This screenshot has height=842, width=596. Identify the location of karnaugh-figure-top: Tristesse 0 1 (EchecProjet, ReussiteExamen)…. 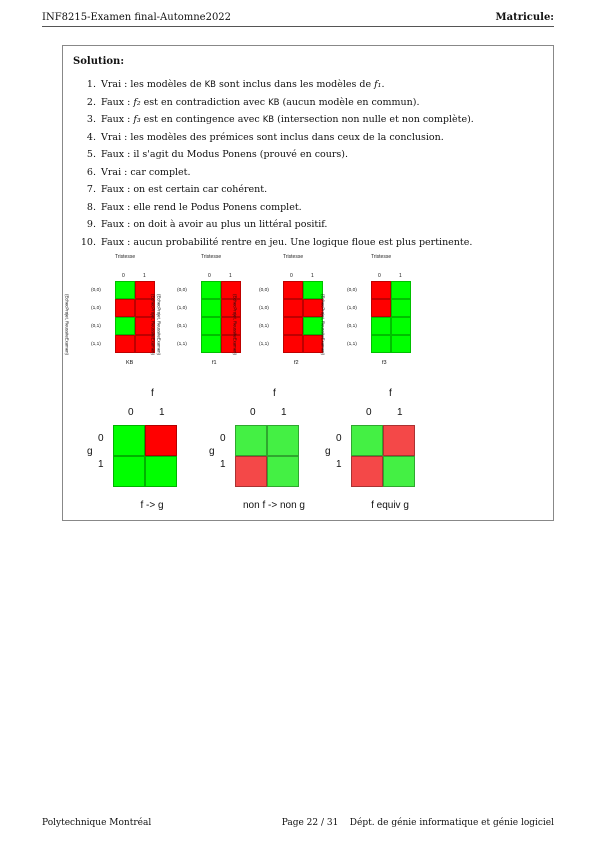
(309, 319).